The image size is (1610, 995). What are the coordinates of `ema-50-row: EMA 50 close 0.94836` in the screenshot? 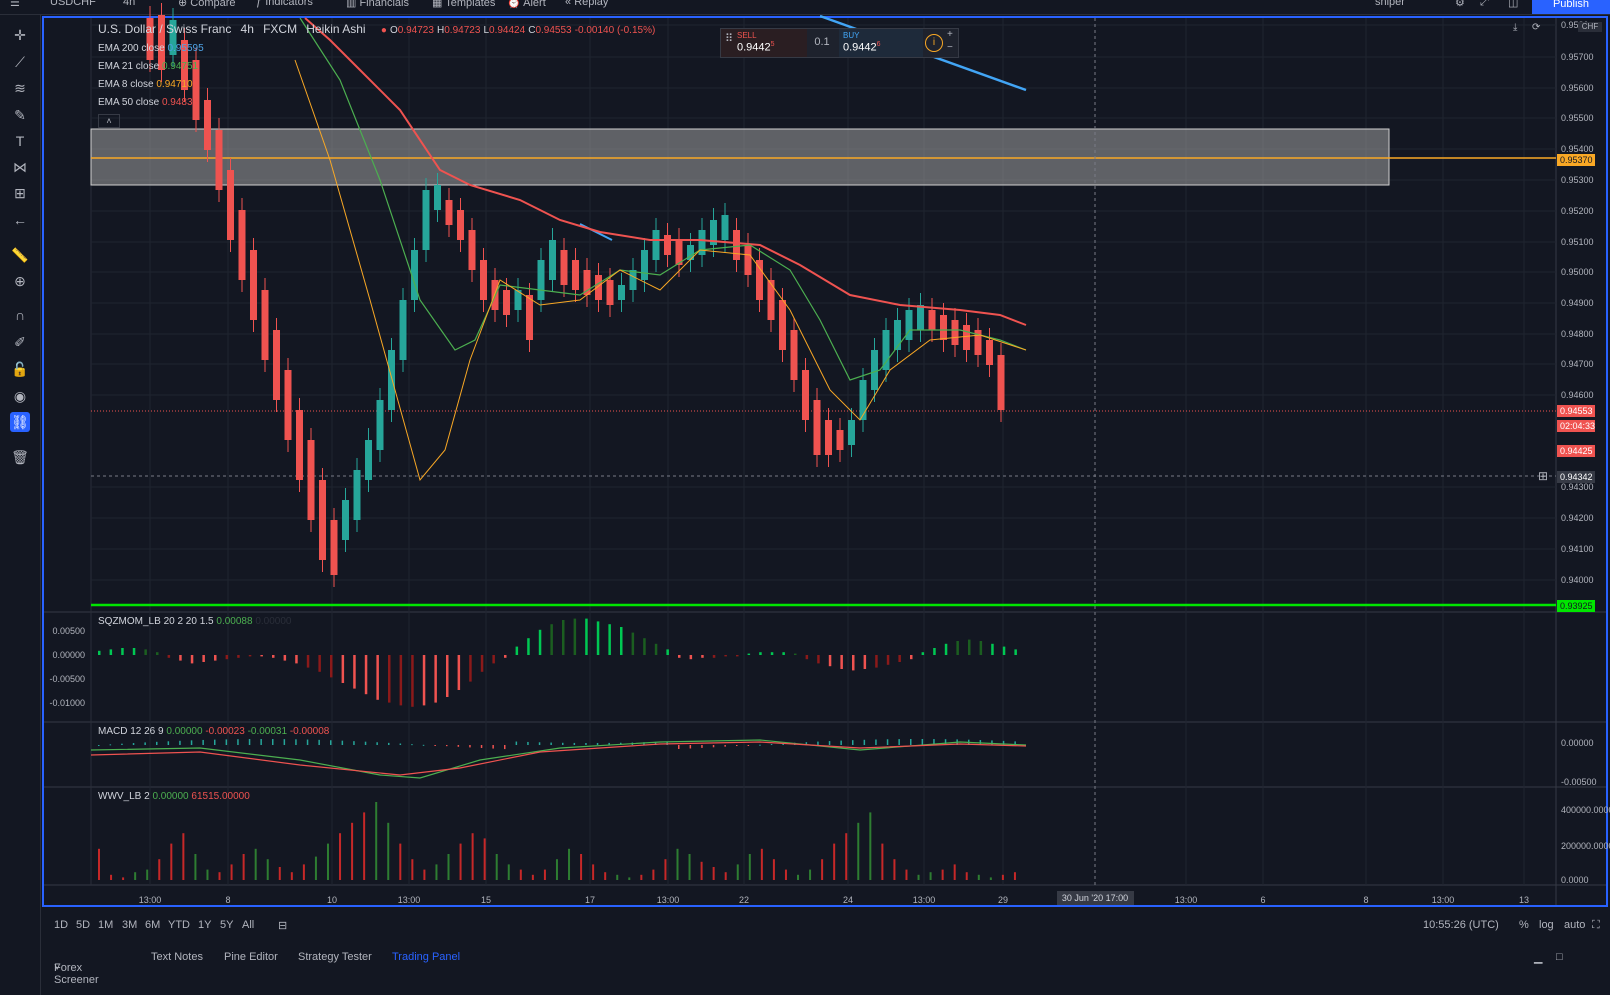 It's located at (376, 103).